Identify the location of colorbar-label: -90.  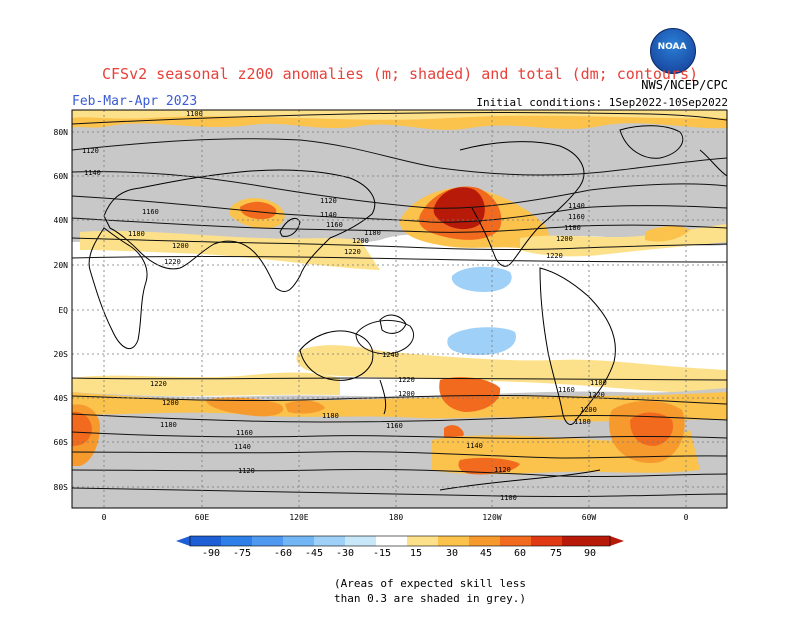
(211, 553).